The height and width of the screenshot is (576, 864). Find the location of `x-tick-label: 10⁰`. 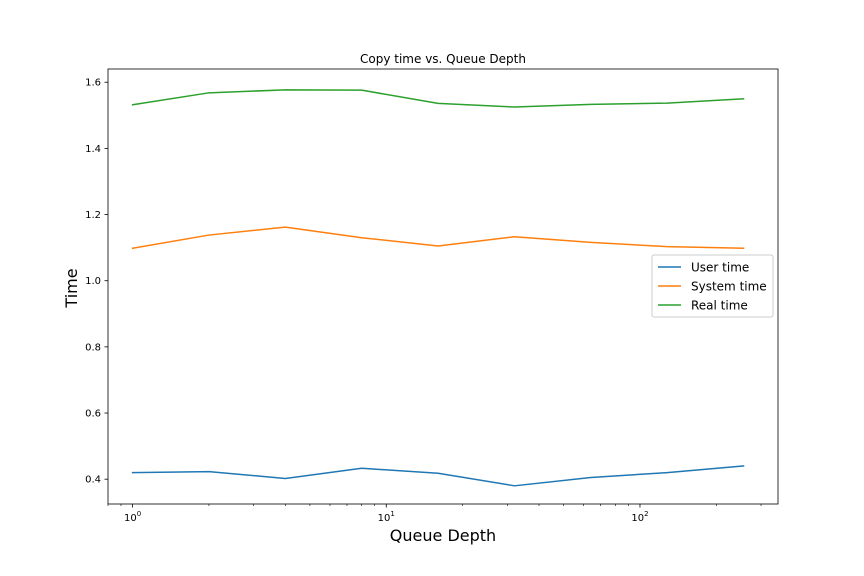

x-tick-label: 10⁰ is located at coordinates (132, 517).